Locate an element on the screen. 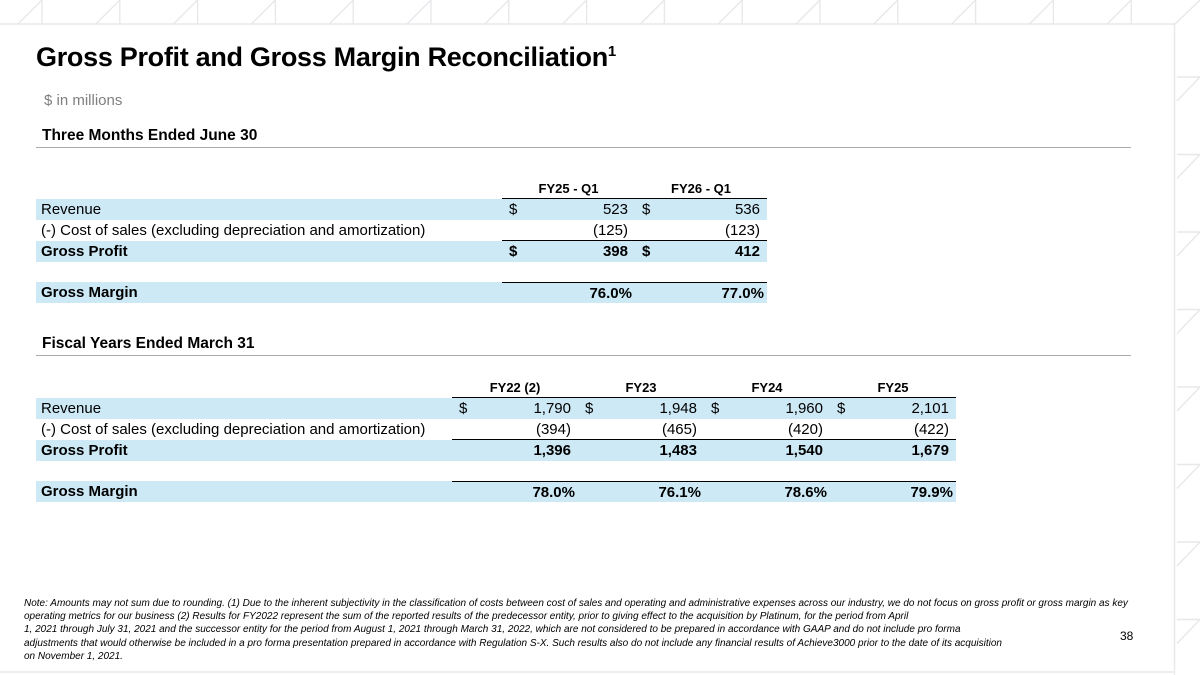  cell-value: (394) is located at coordinates (553, 429).